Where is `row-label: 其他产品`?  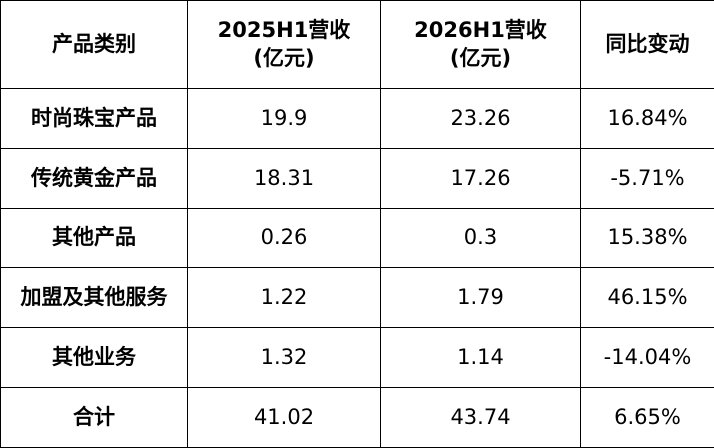 row-label: 其他产品 is located at coordinates (94, 238).